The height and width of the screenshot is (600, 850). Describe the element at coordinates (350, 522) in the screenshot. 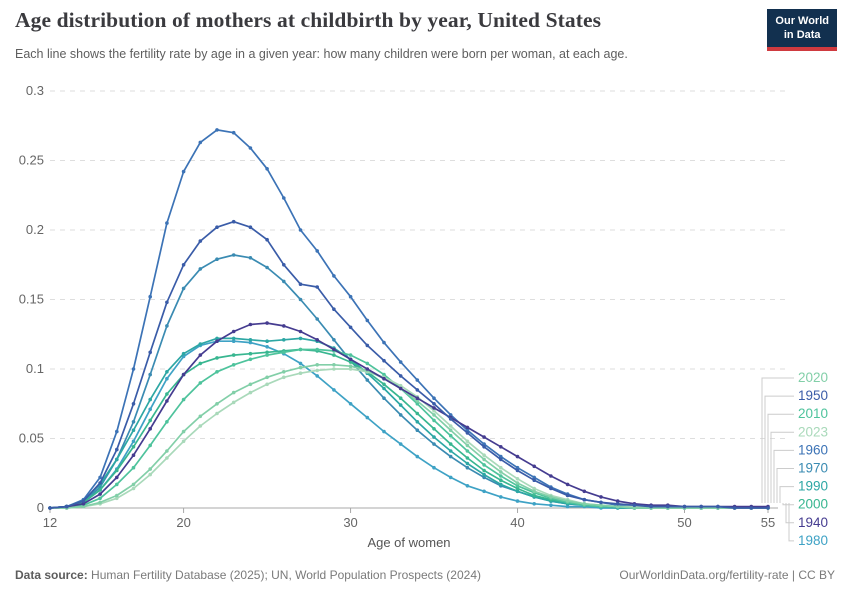

I see `x-tick-label: 30` at that location.